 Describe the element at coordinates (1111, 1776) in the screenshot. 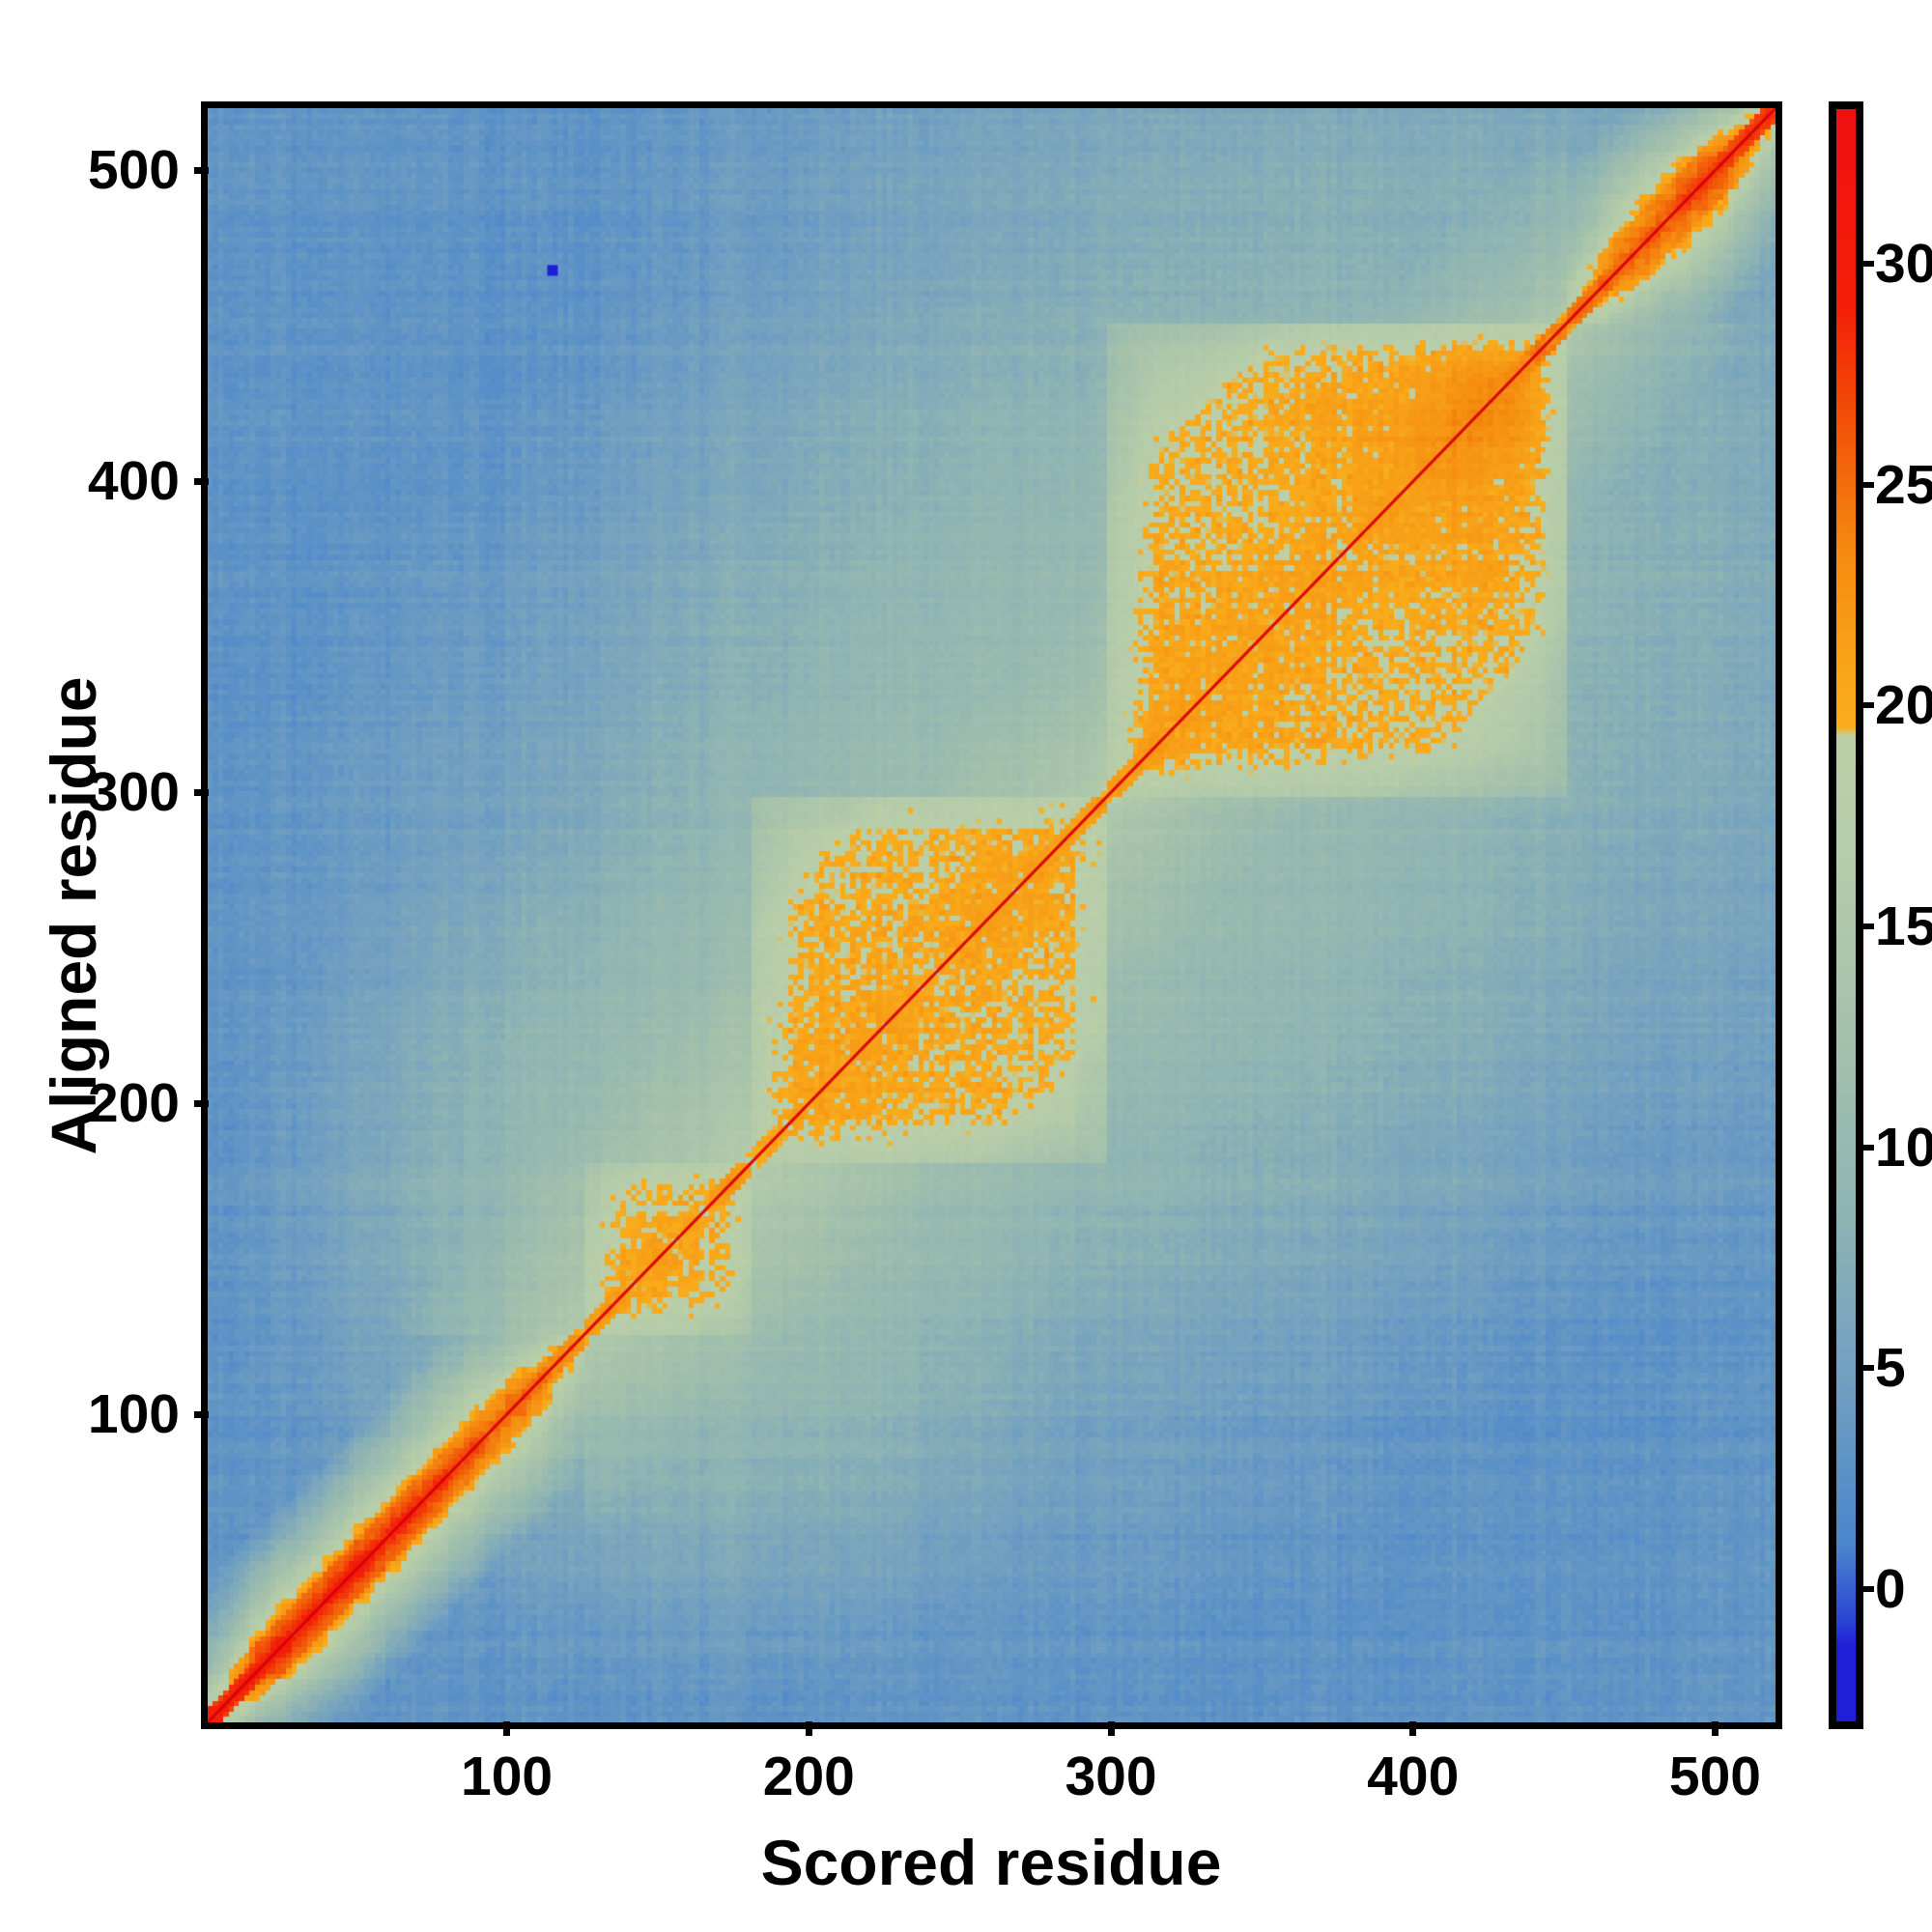

I see `x-tick-label: 300` at that location.